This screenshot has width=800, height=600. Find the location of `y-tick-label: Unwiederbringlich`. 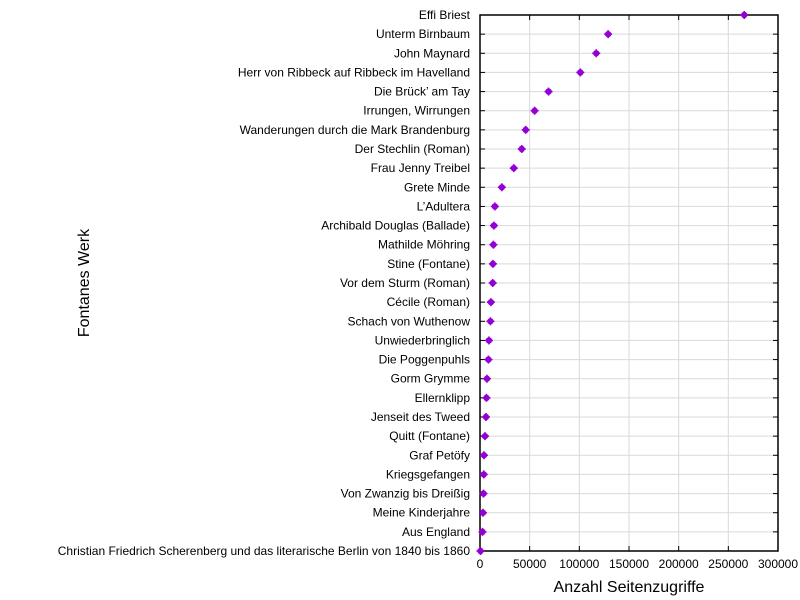

y-tick-label: Unwiederbringlich is located at coordinates (422, 340).